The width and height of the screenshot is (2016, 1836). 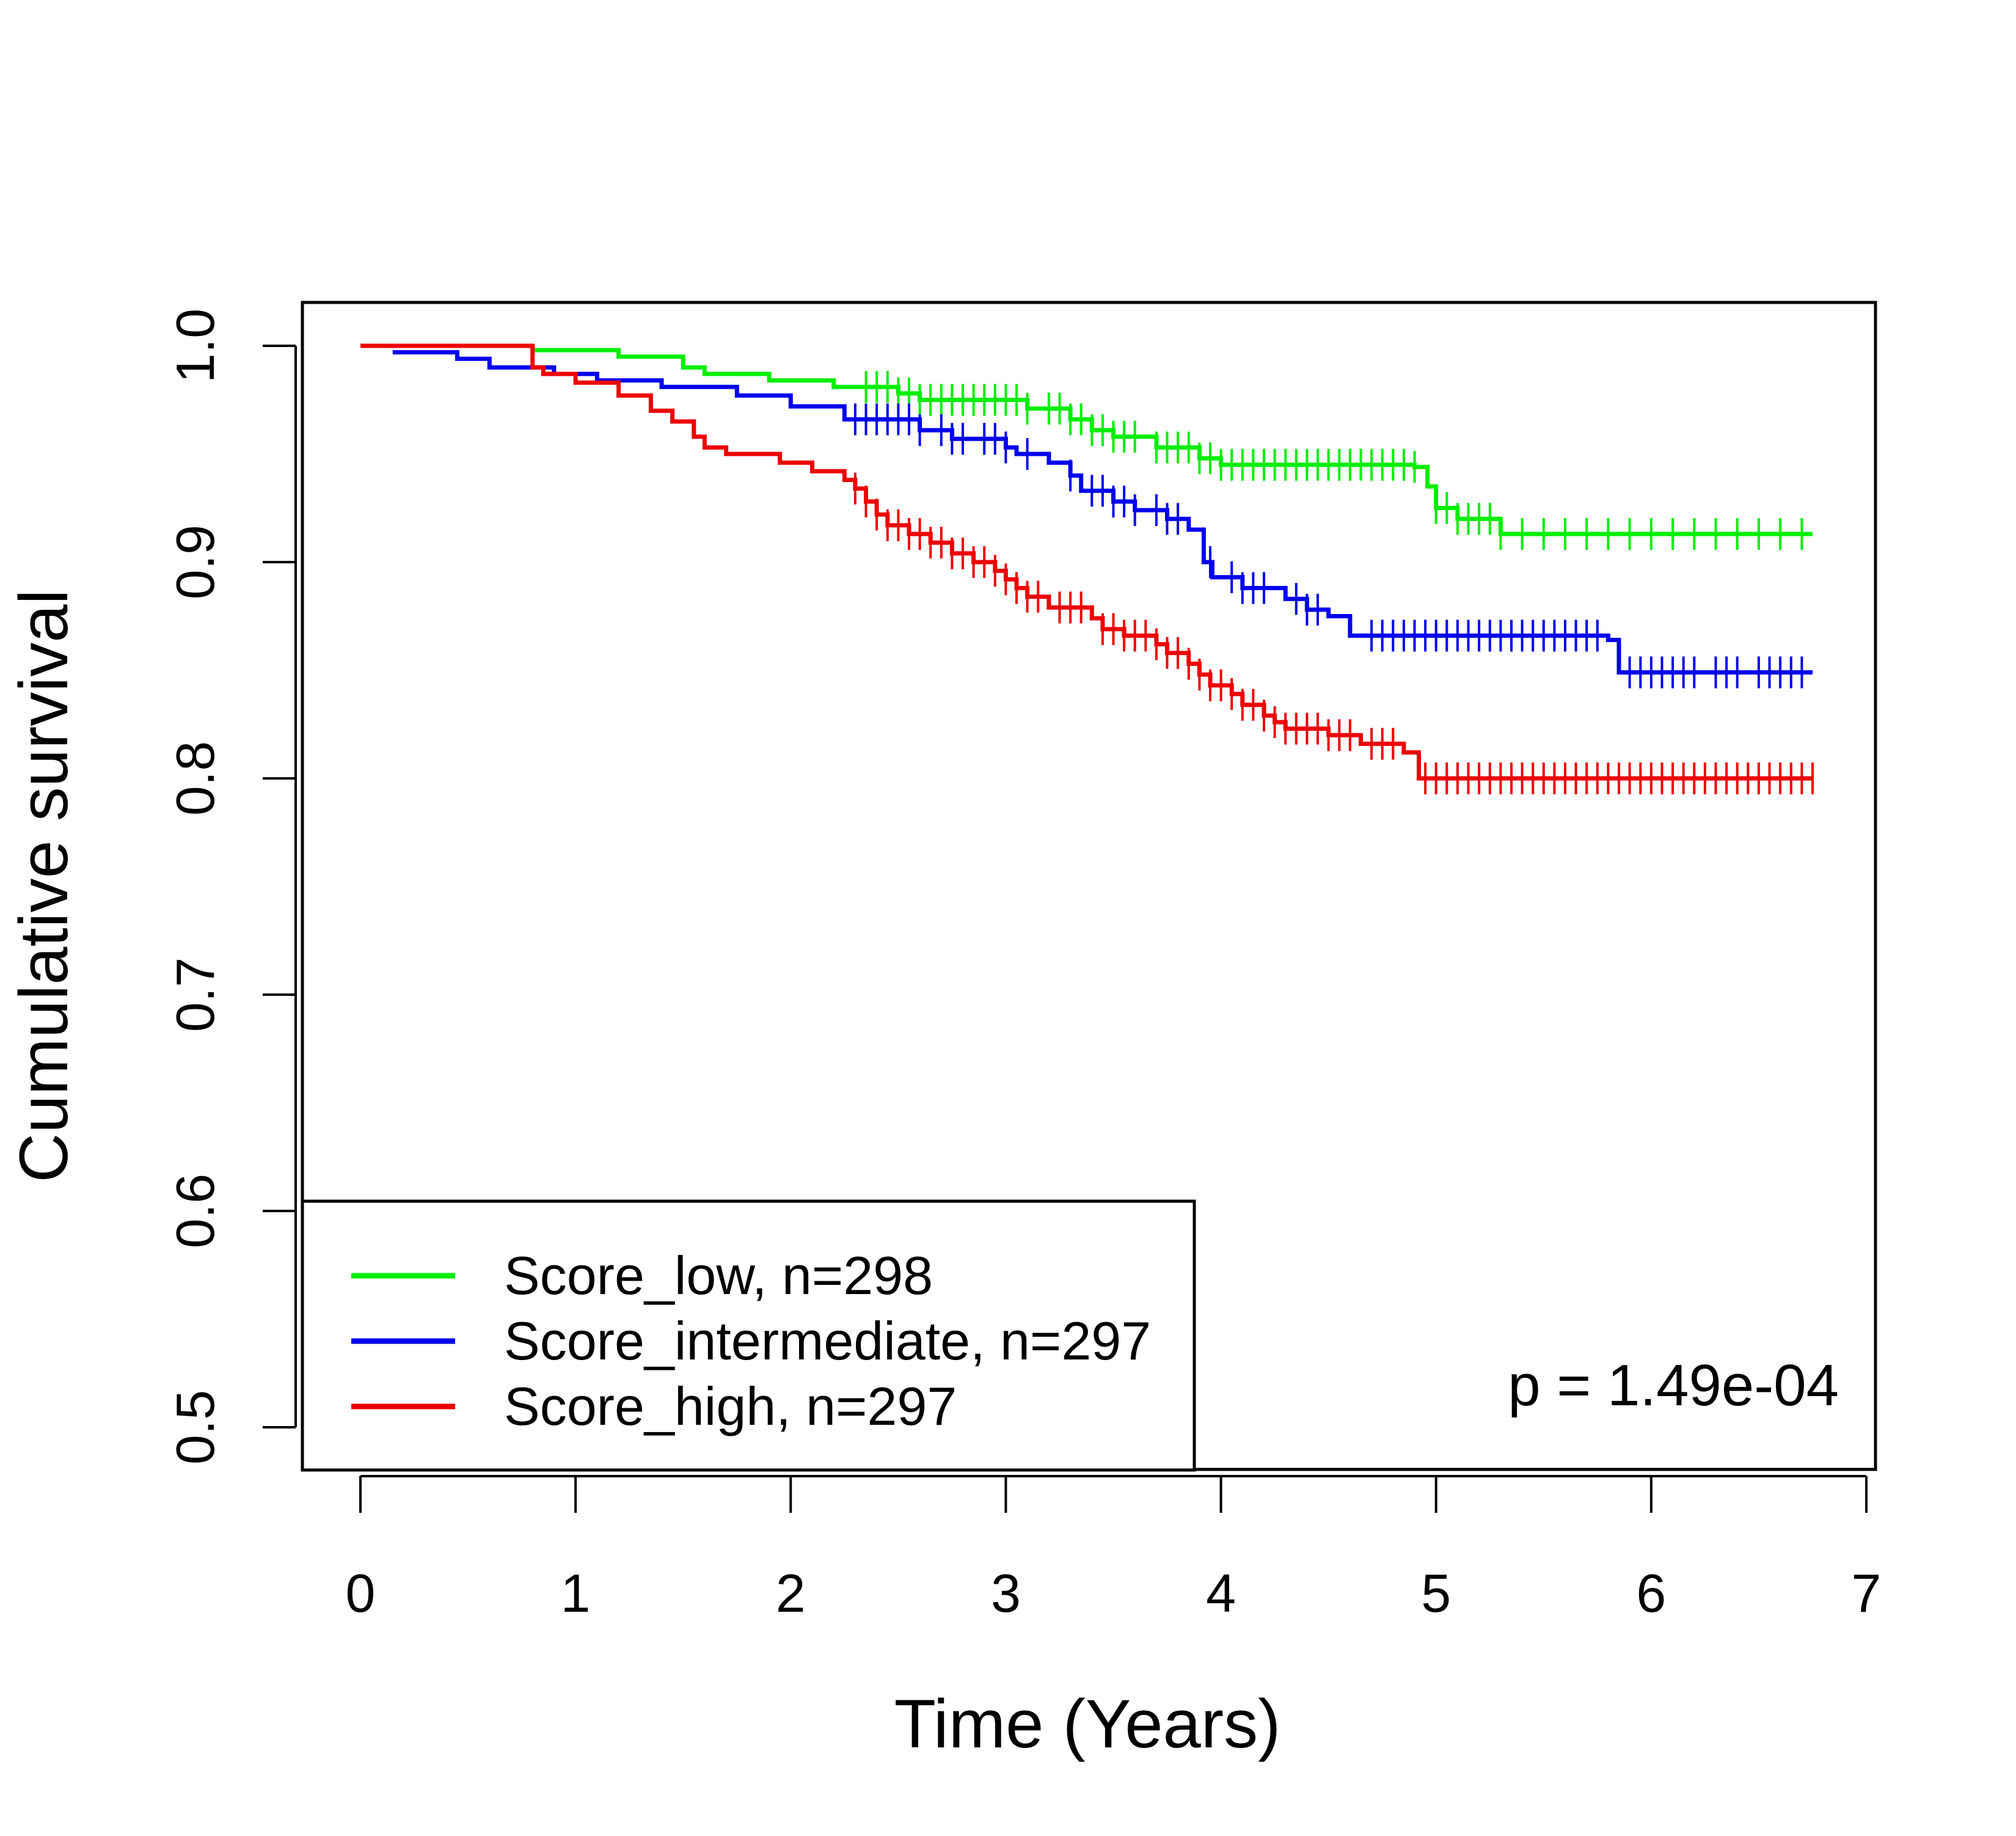 What do you see at coordinates (195, 562) in the screenshot?
I see `y-tick-label: 0.9` at bounding box center [195, 562].